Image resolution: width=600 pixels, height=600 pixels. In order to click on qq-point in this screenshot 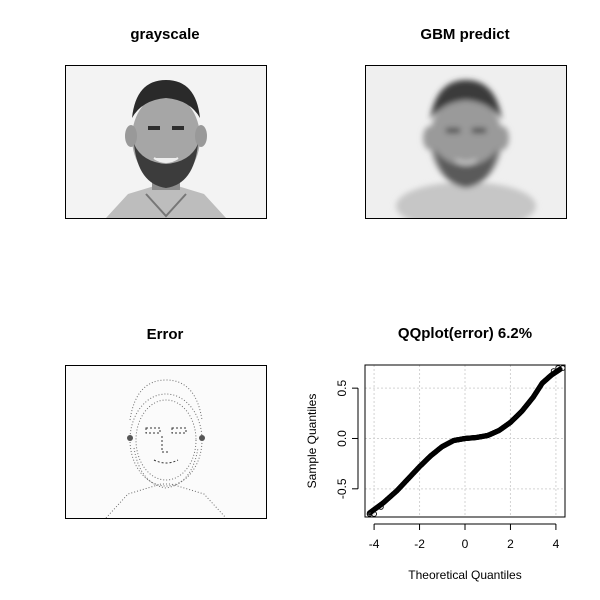, I will do `click(560, 369)`.